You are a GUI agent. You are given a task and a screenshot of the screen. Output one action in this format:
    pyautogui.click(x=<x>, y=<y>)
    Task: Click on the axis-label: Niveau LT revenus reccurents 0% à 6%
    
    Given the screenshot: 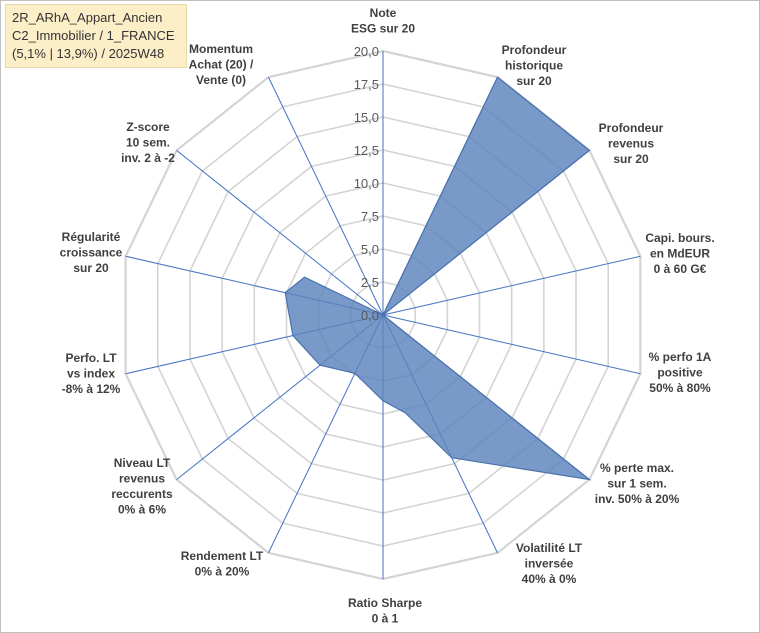 What is the action you would take?
    pyautogui.click(x=142, y=486)
    